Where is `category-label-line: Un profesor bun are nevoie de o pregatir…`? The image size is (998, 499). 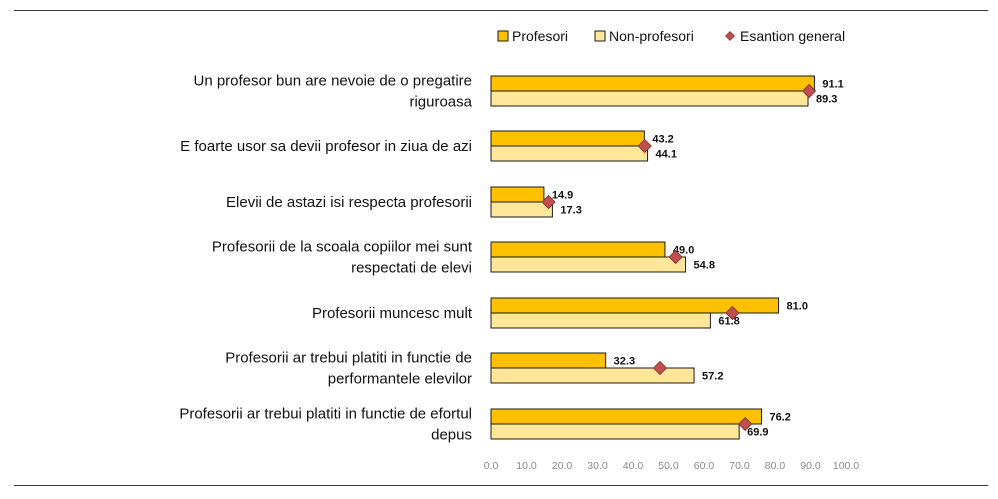 category-label-line: Un profesor bun are nevoie de o pregatir… is located at coordinates (332, 81).